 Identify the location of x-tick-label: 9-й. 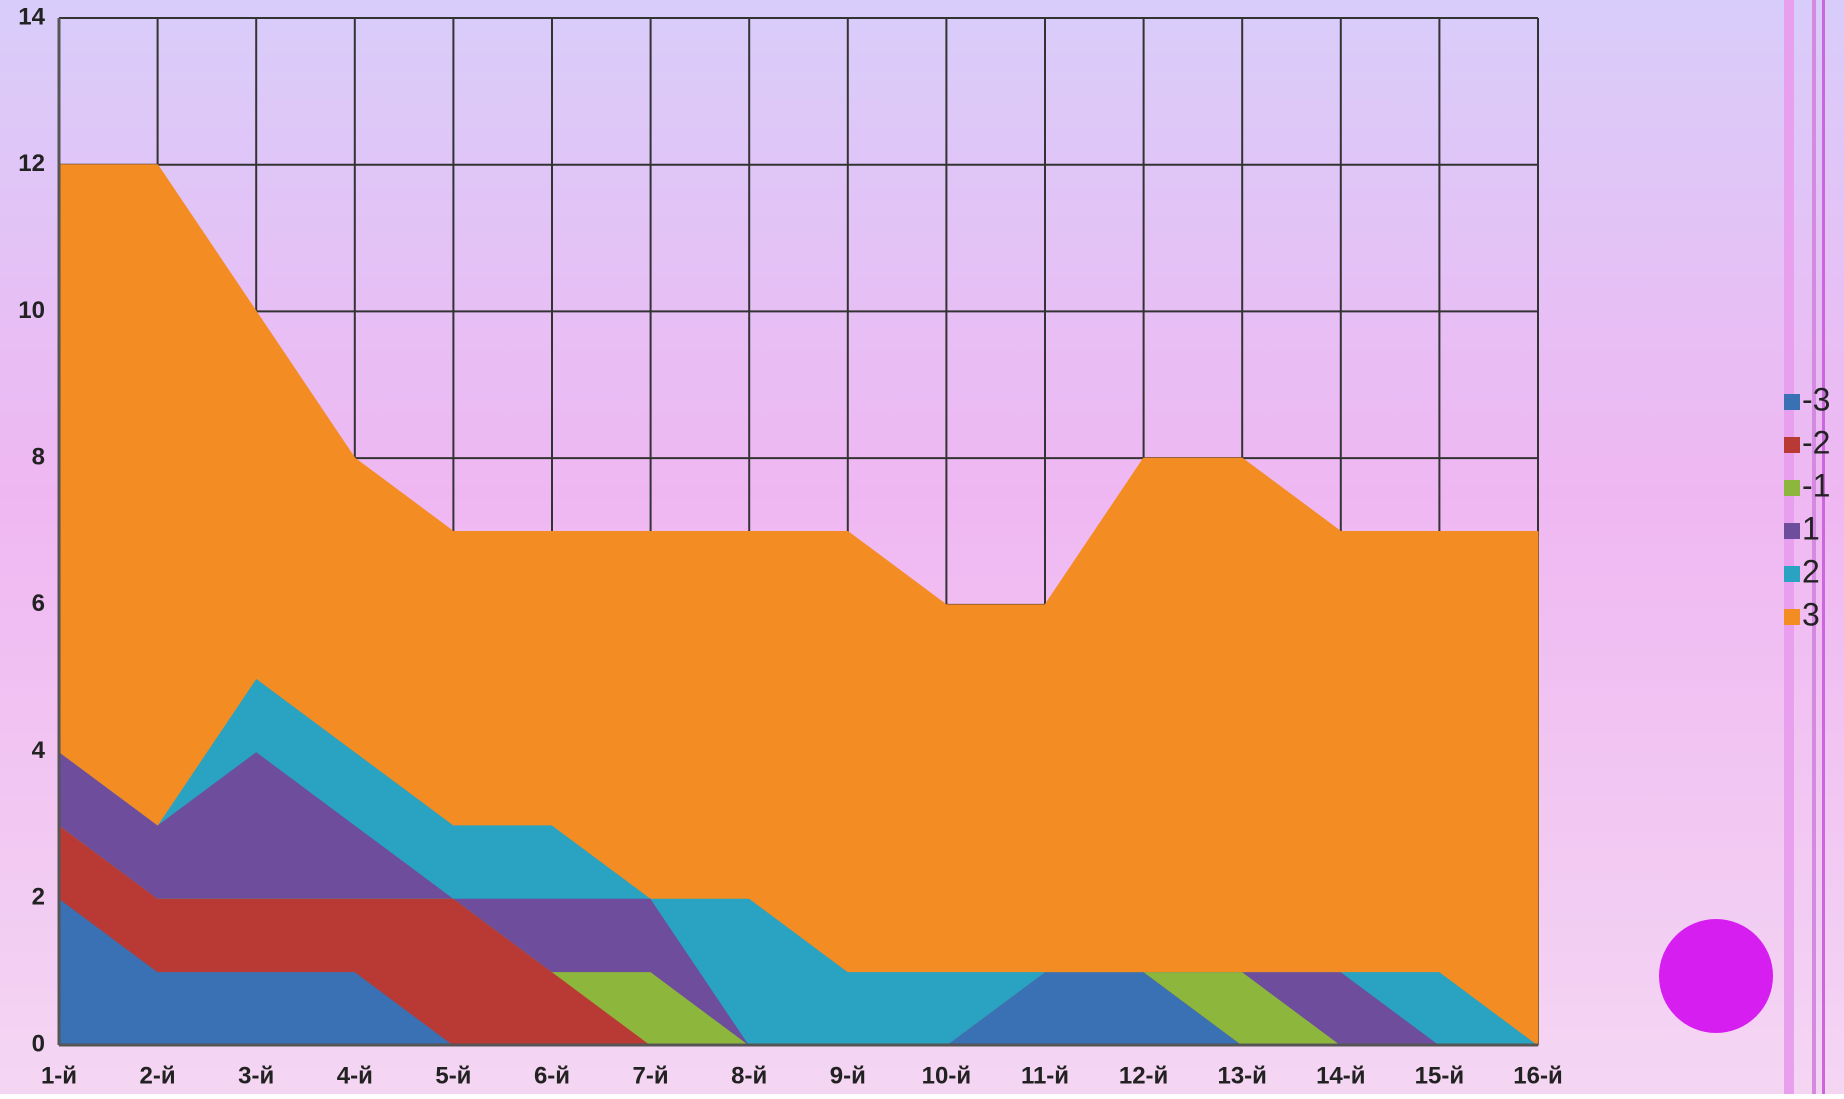
(848, 1075).